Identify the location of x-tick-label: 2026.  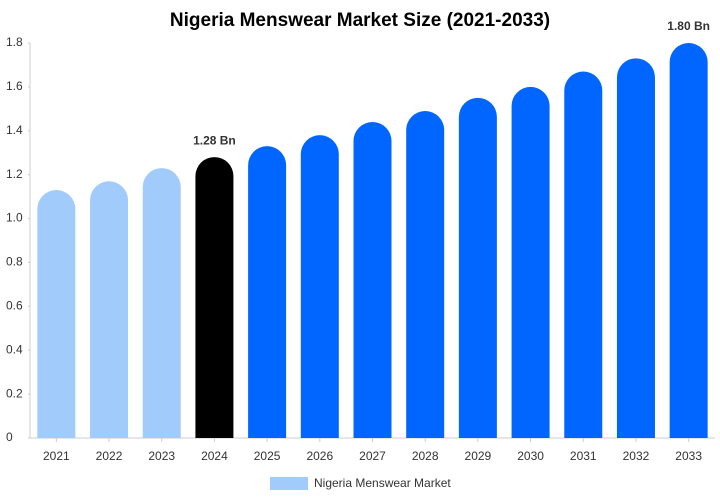
(319, 456).